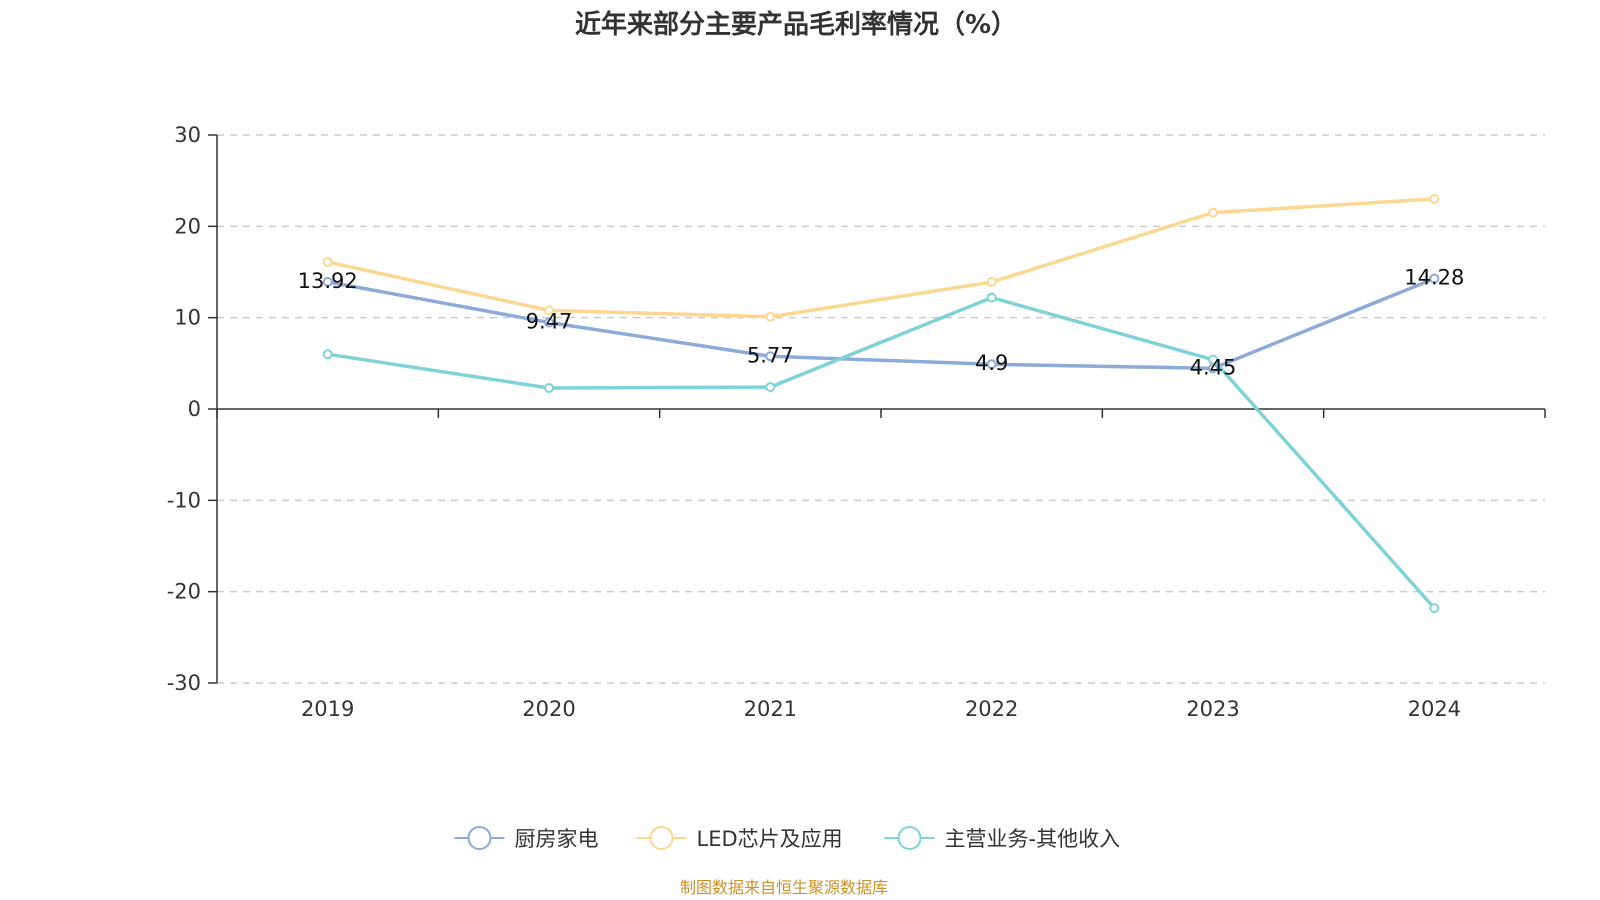  I want to click on x-tick-label: 2024, so click(1434, 709).